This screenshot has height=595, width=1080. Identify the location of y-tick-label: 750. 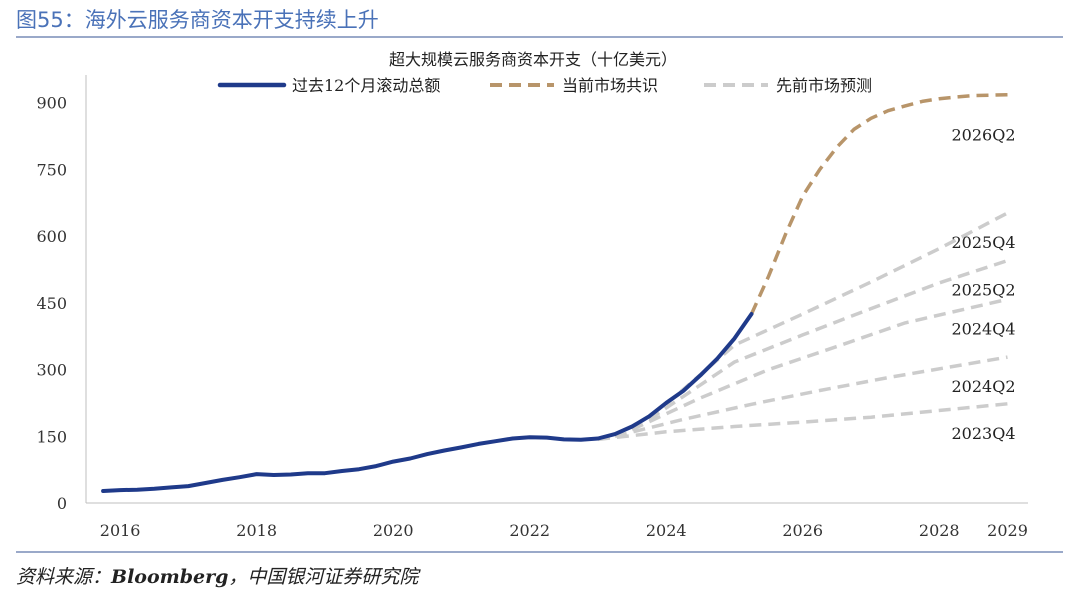
(51, 169).